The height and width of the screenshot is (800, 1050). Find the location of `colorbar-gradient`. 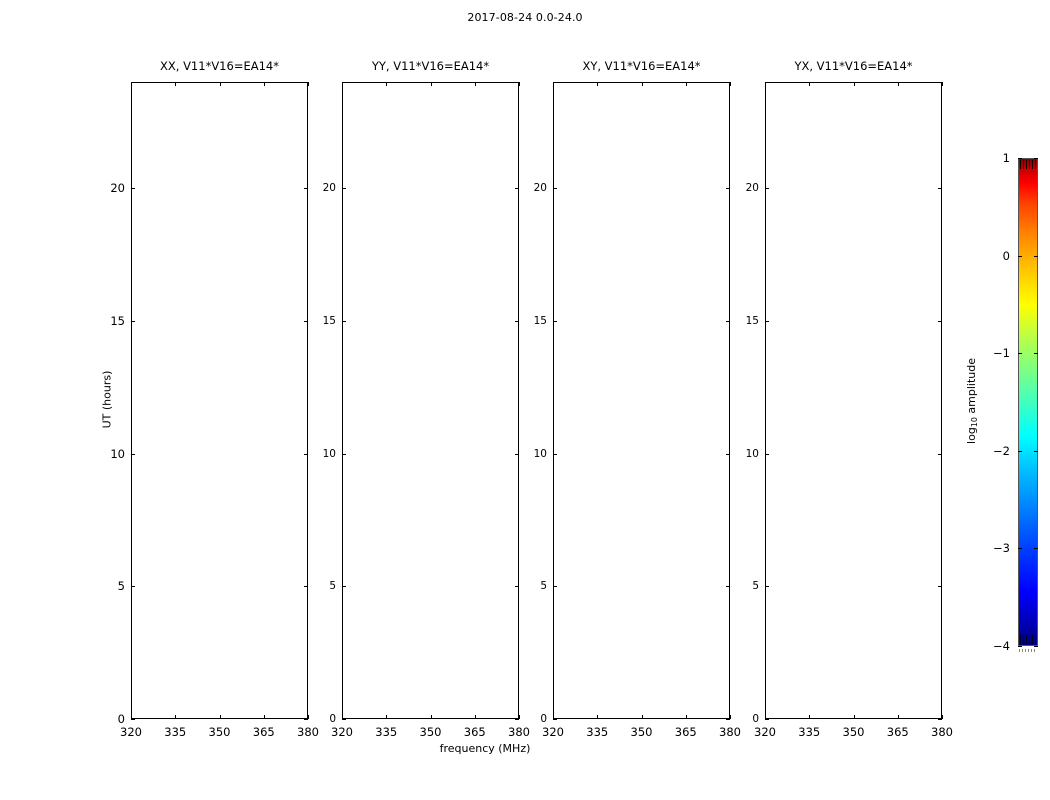

colorbar-gradient is located at coordinates (1028, 402).